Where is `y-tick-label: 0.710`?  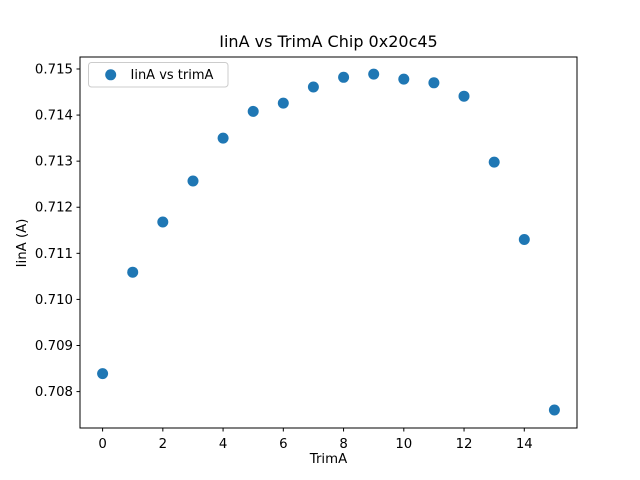 y-tick-label: 0.710 is located at coordinates (54, 300).